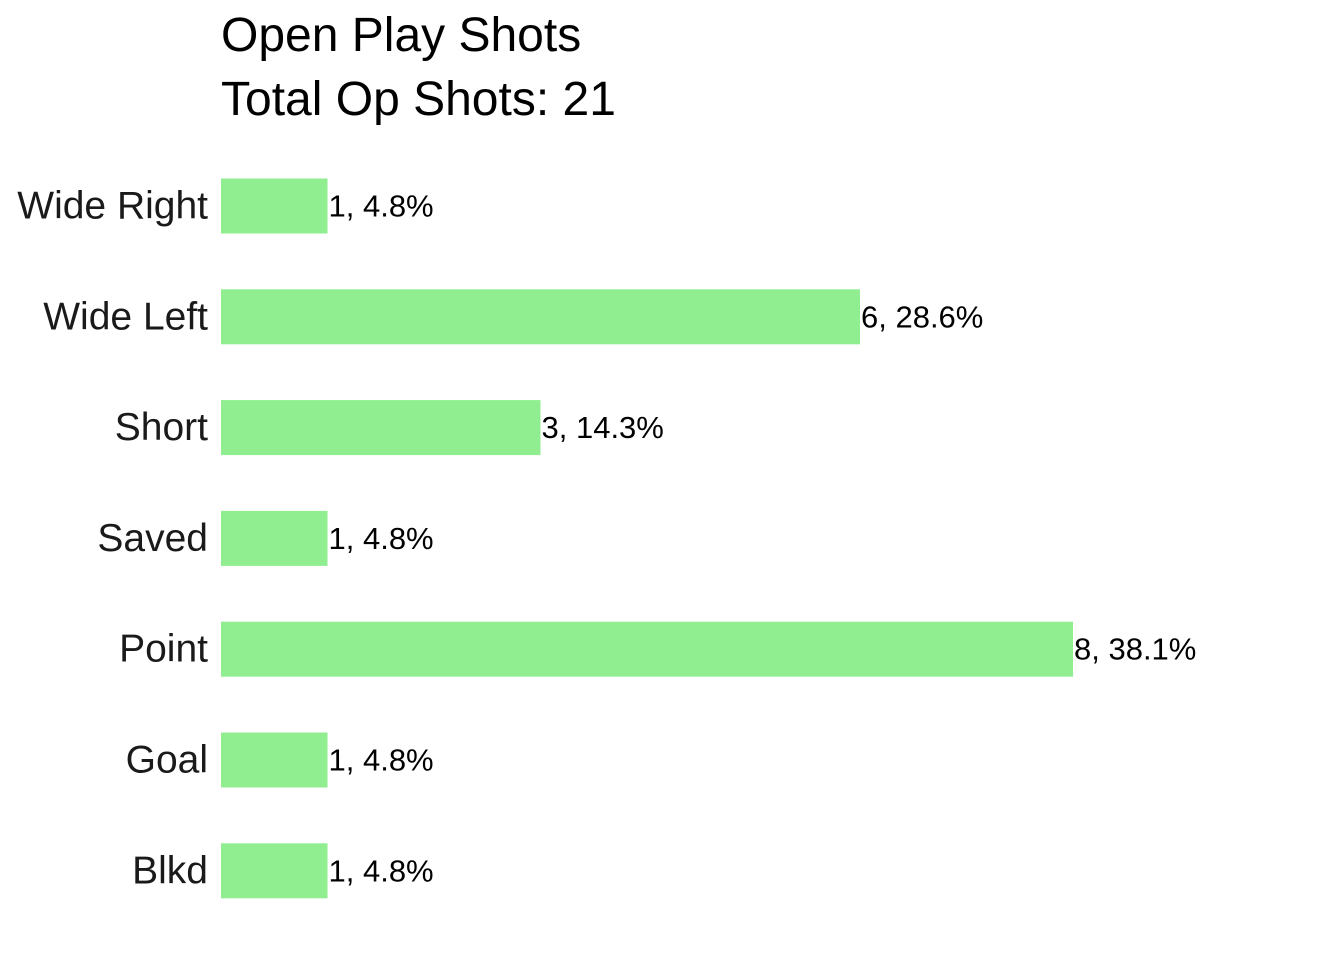 This screenshot has width=1344, height=960. I want to click on category-label-wide-right: Wide Right, so click(112, 206).